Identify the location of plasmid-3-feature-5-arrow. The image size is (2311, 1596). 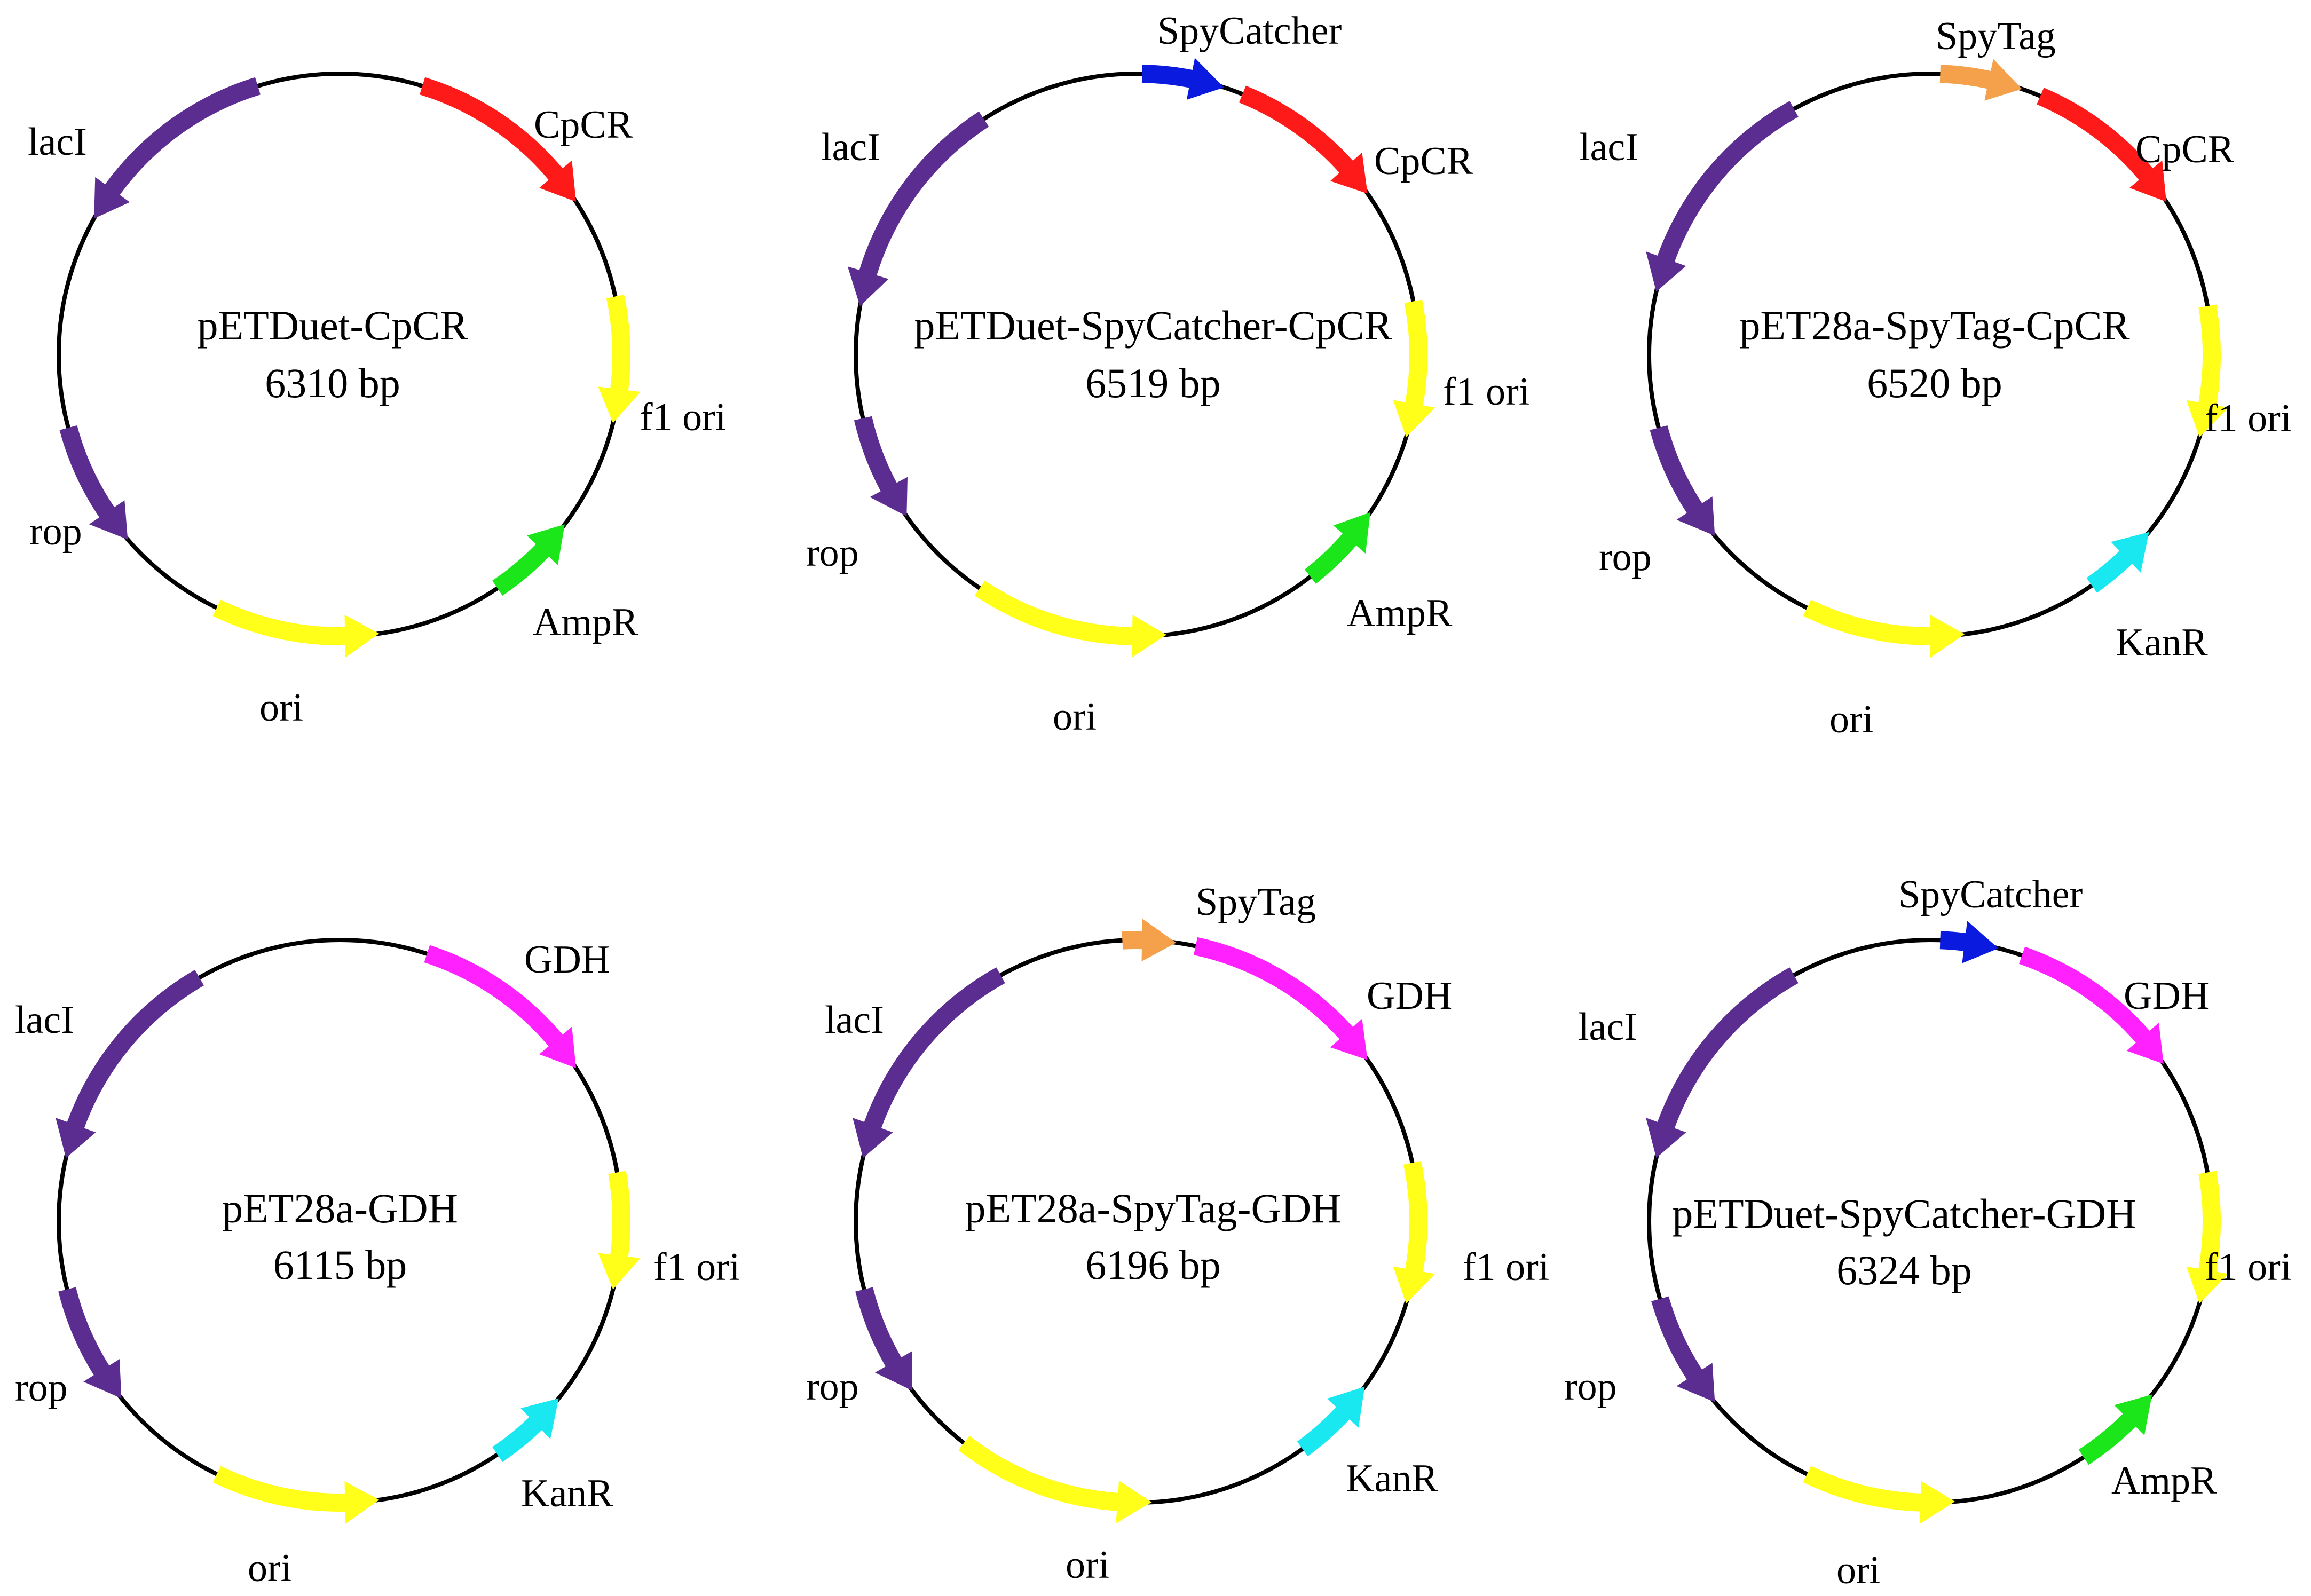
(1884, 628).